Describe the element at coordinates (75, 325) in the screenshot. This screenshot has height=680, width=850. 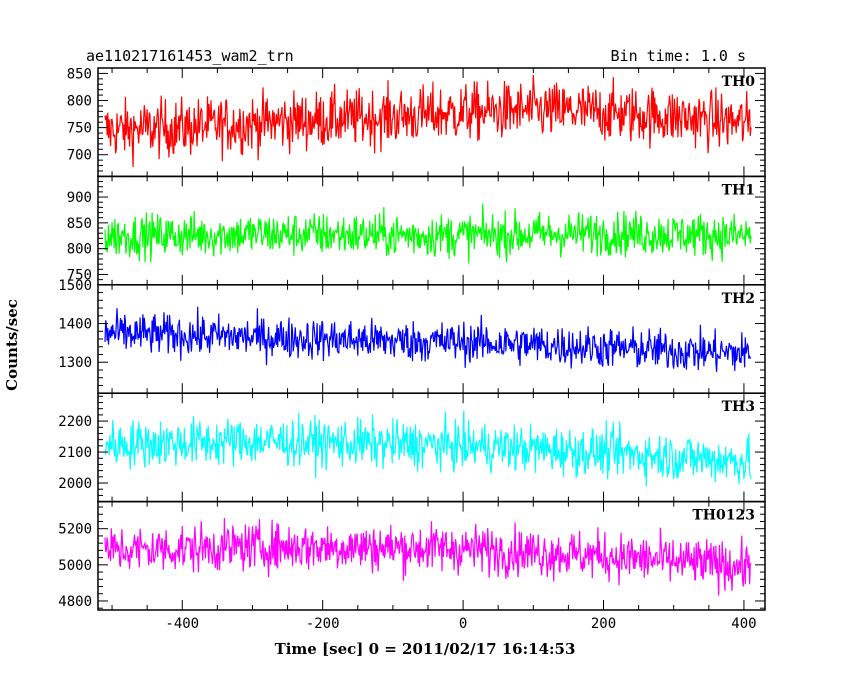
I see `y-tick-label: 1400` at that location.